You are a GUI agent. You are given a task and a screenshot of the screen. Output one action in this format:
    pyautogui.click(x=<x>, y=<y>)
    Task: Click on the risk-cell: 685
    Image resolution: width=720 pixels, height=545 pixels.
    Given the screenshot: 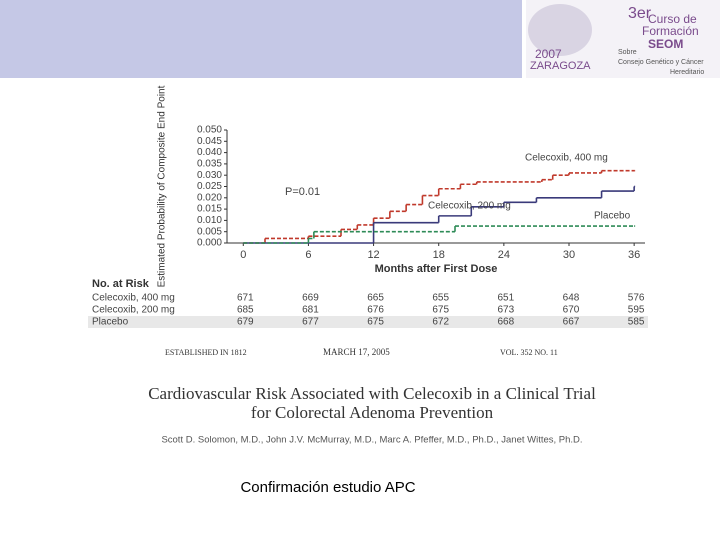 What is the action you would take?
    pyautogui.click(x=245, y=310)
    